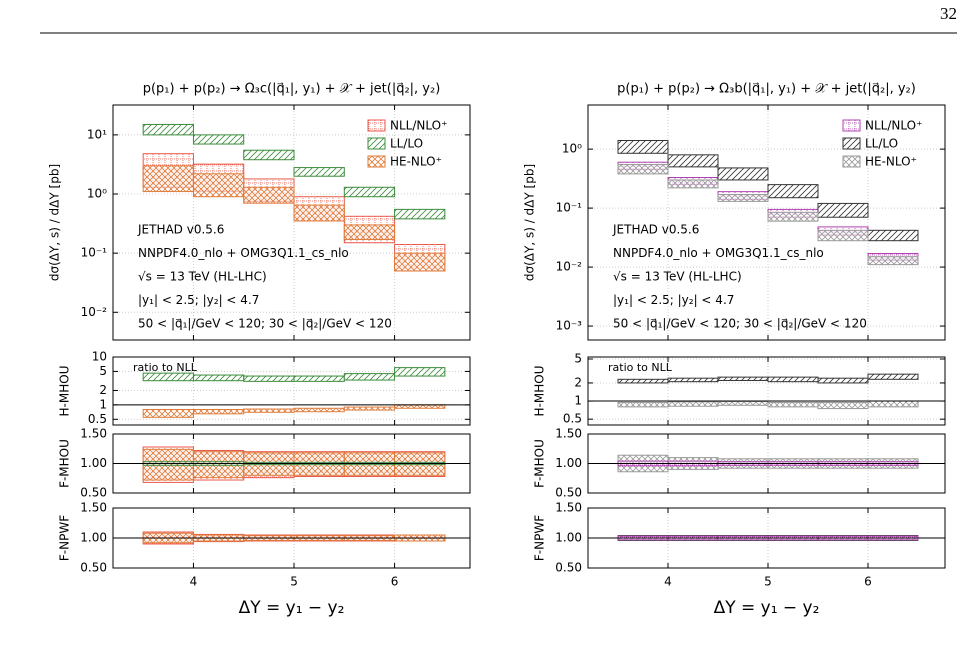  What do you see at coordinates (97, 419) in the screenshot?
I see `y-tick-label: 0.5` at bounding box center [97, 419].